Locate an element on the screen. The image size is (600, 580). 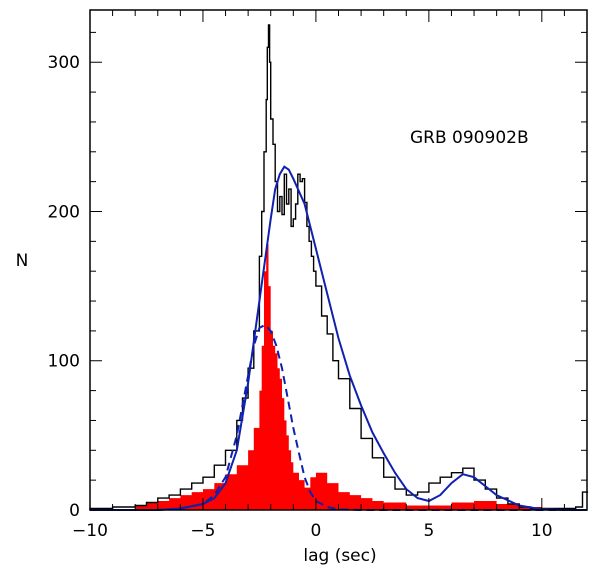
y-tick-label: 200 is located at coordinates (64, 212).